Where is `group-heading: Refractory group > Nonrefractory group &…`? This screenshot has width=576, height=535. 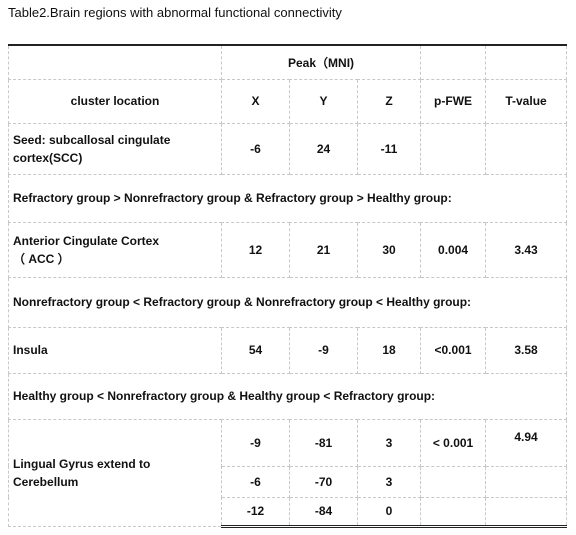
group-heading: Refractory group > Nonrefractory group &… is located at coordinates (287, 198).